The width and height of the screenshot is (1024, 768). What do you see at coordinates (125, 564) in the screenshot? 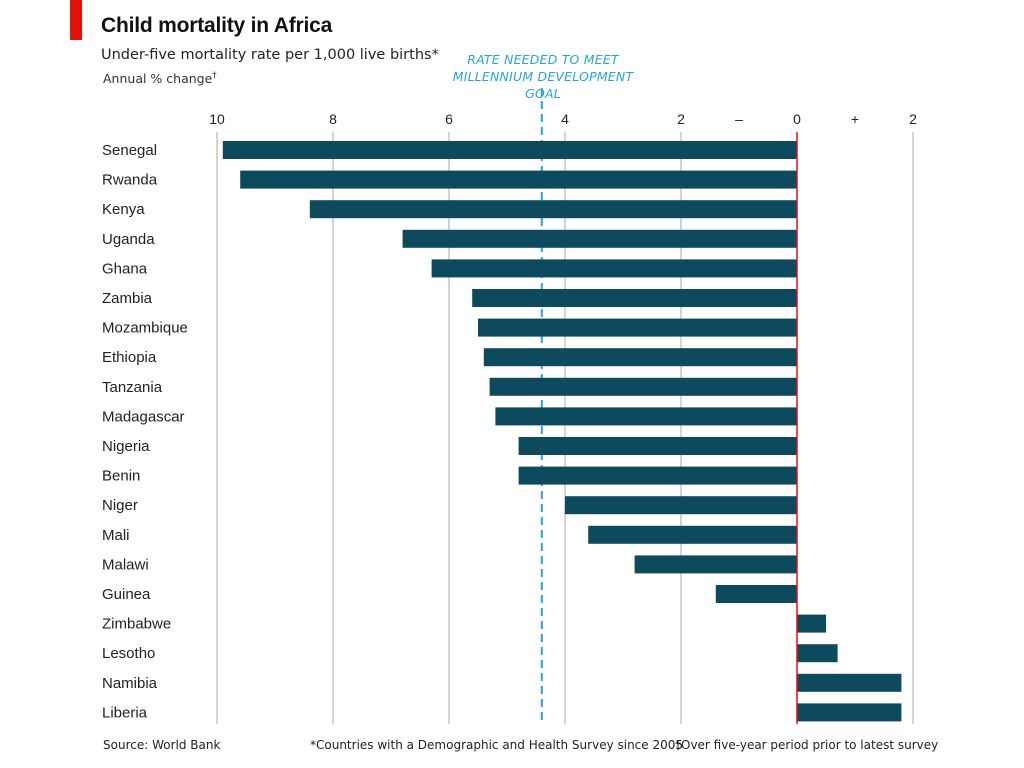
I see `category-label: Malawi` at bounding box center [125, 564].